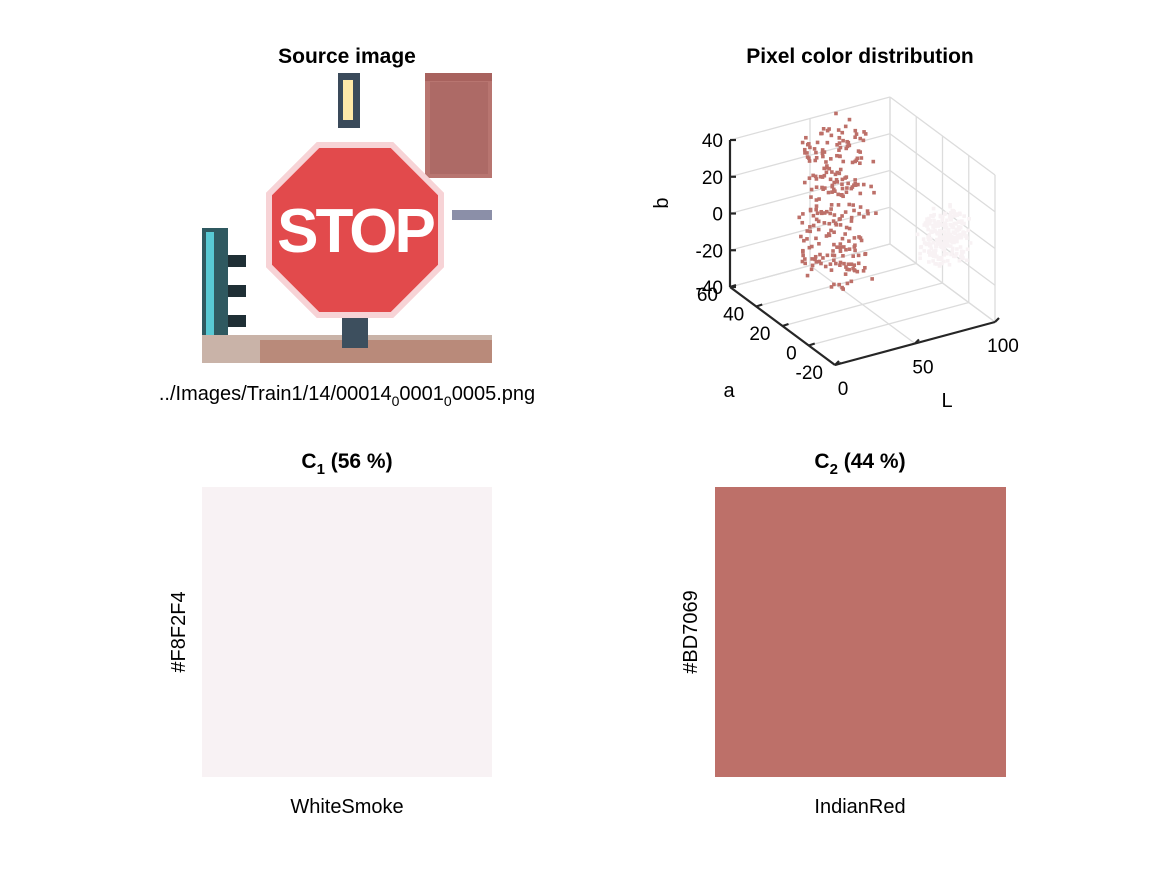 This screenshot has width=1167, height=875. I want to click on source-filename: ../Images/Train1/14/000140000100005.png, so click(347, 396).